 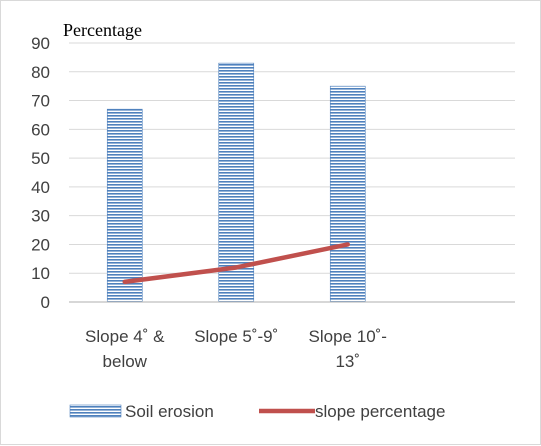 What do you see at coordinates (40, 173) in the screenshot?
I see `y-axis-ticks: 0 10 20 30 40 50 60 70 80 90` at bounding box center [40, 173].